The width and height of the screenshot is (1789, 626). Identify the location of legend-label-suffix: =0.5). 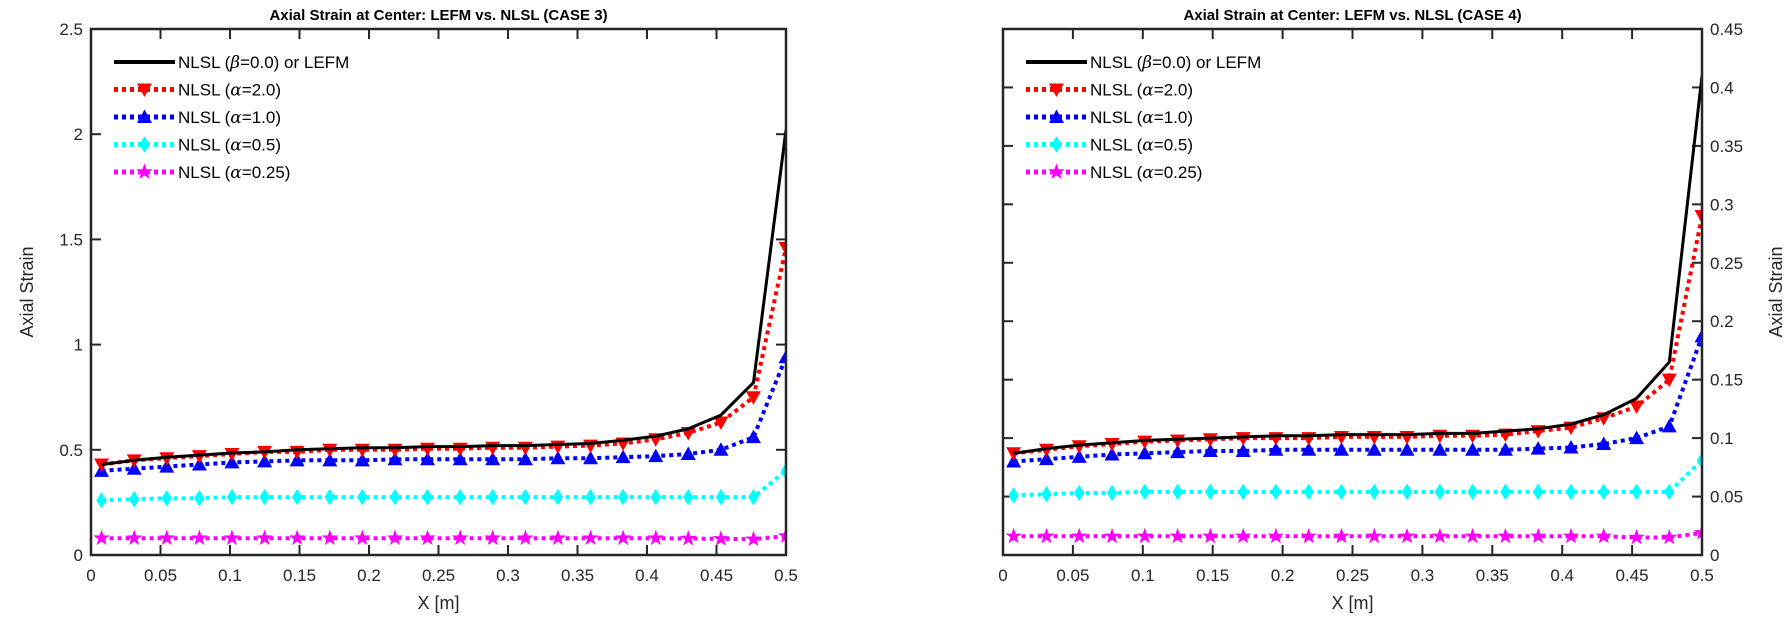
(1173, 145).